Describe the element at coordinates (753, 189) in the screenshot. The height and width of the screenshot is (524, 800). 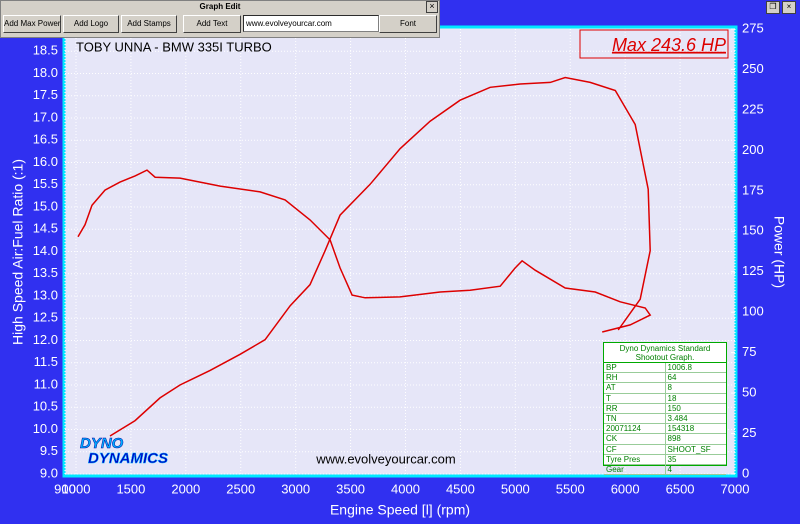
I see `y2-tick-label: 175` at that location.